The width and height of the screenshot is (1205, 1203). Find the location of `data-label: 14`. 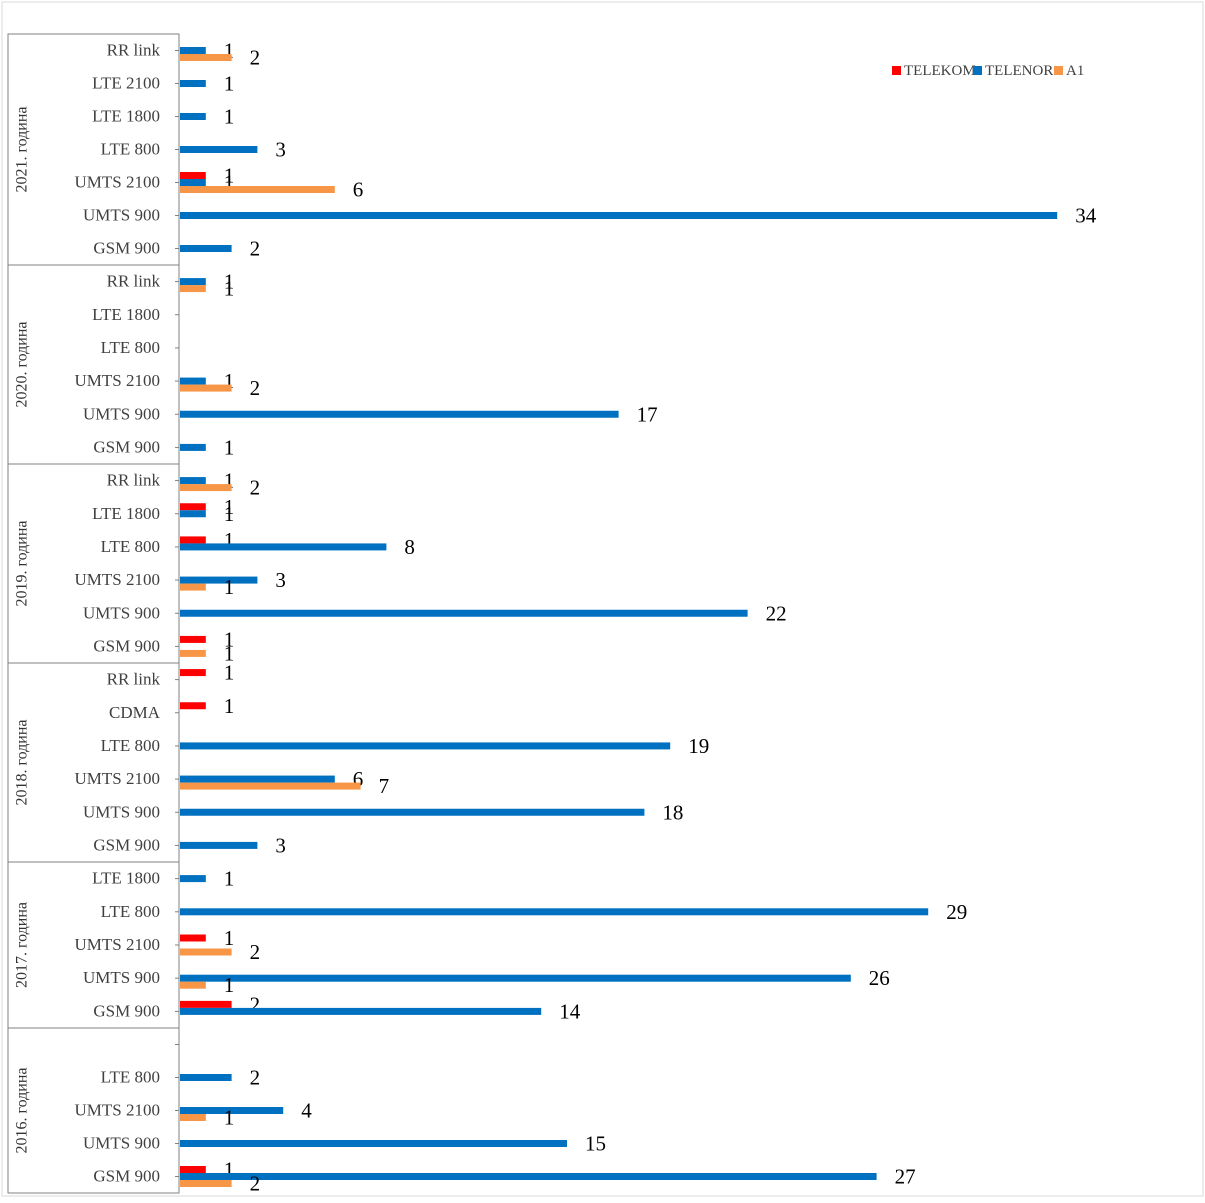

data-label: 14 is located at coordinates (570, 1011).